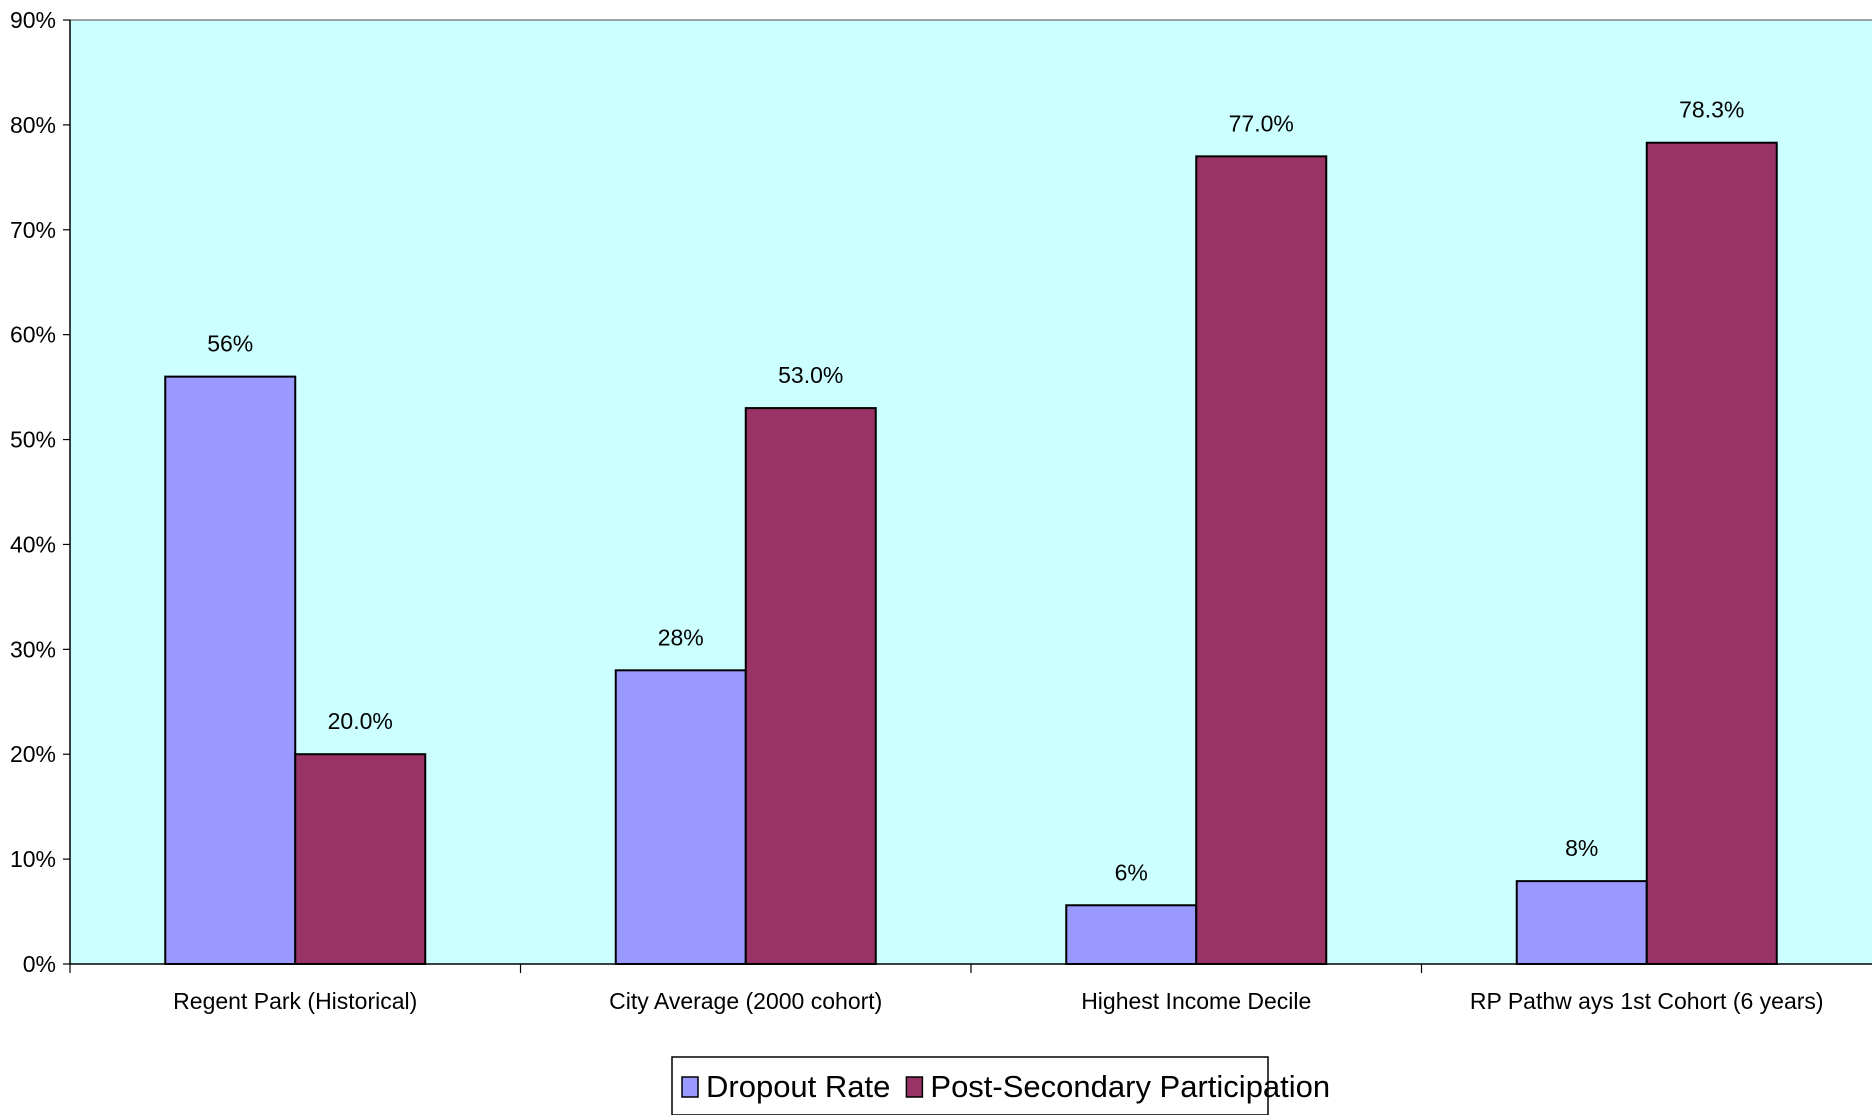  Describe the element at coordinates (1581, 848) in the screenshot. I see `data-label: 8%` at that location.